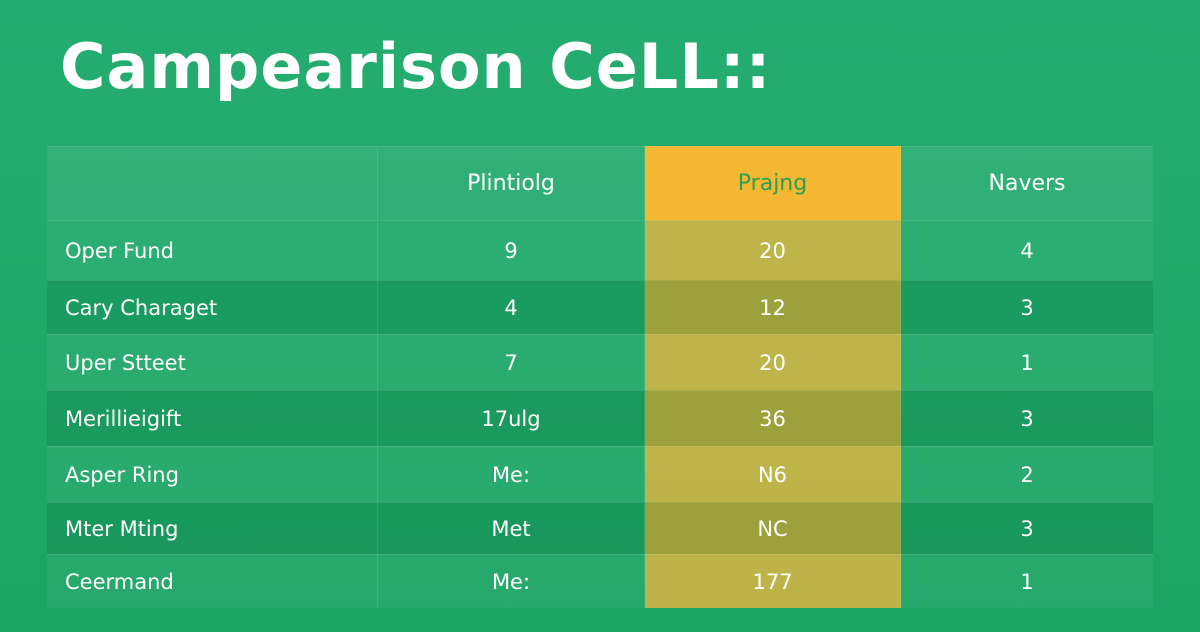 This screenshot has width=1200, height=632. I want to click on row-plintiolg-cell: 17ulg, so click(511, 418).